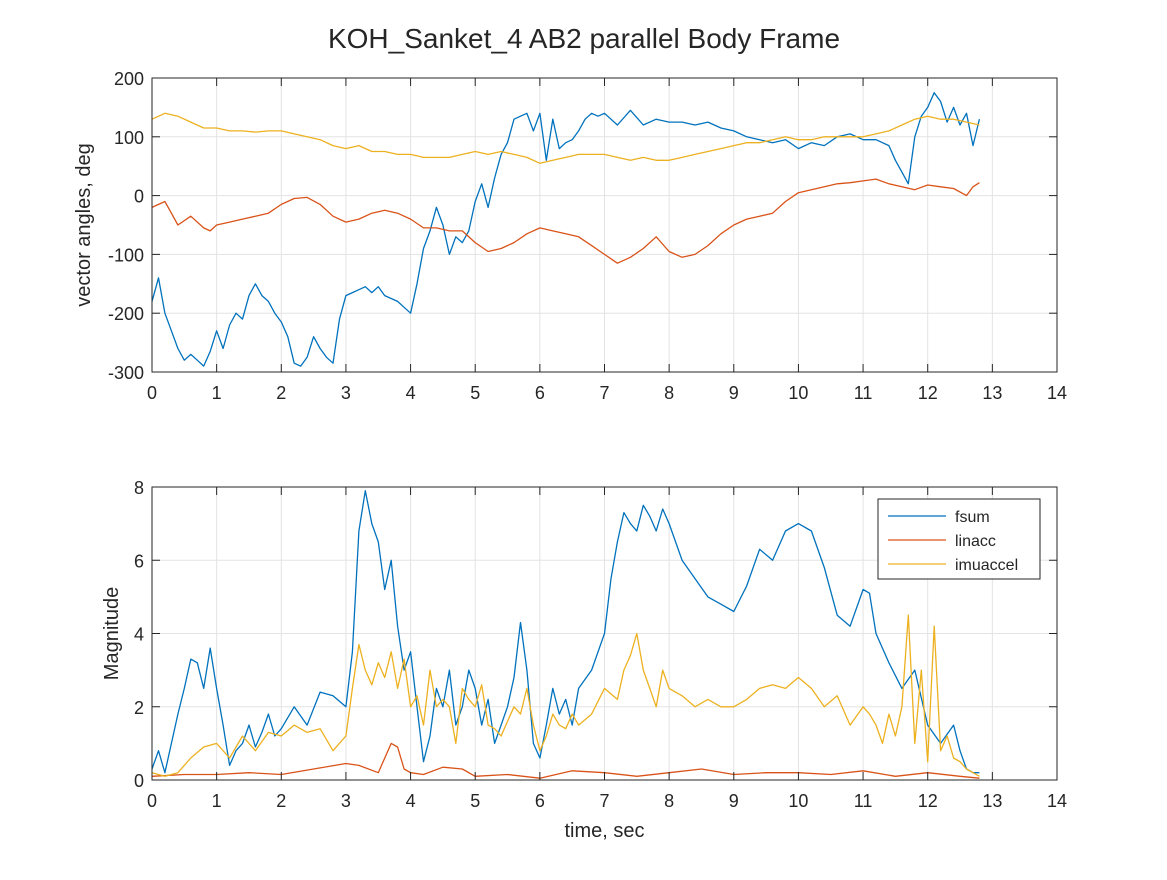 The width and height of the screenshot is (1167, 880). I want to click on legend: fsum linacc imuaccel, so click(959, 539).